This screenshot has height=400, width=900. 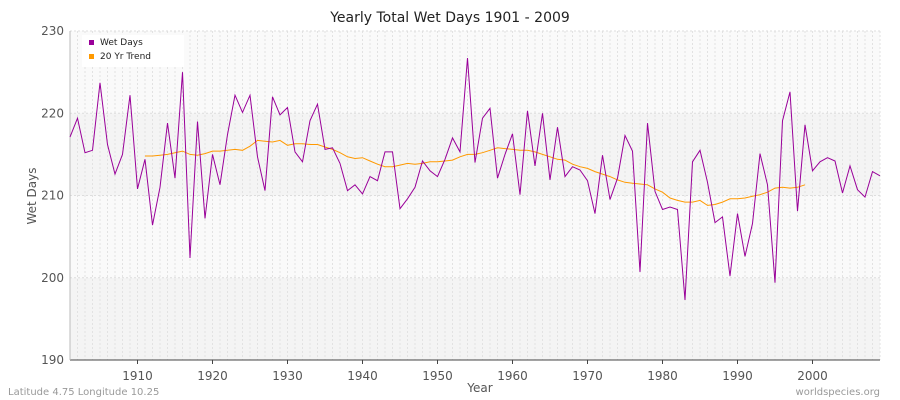 I want to click on legend-swatch-trend, so click(x=91, y=56).